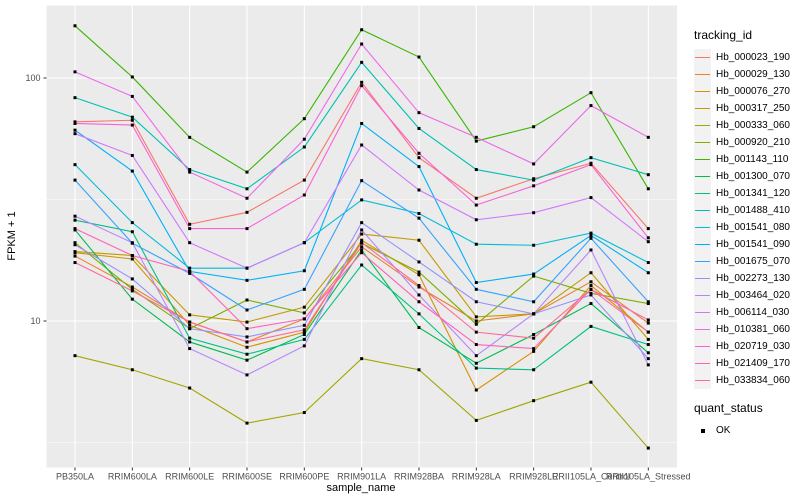 The height and width of the screenshot is (500, 800). I want to click on legend-item: Hb_001341_120, so click(746, 193).